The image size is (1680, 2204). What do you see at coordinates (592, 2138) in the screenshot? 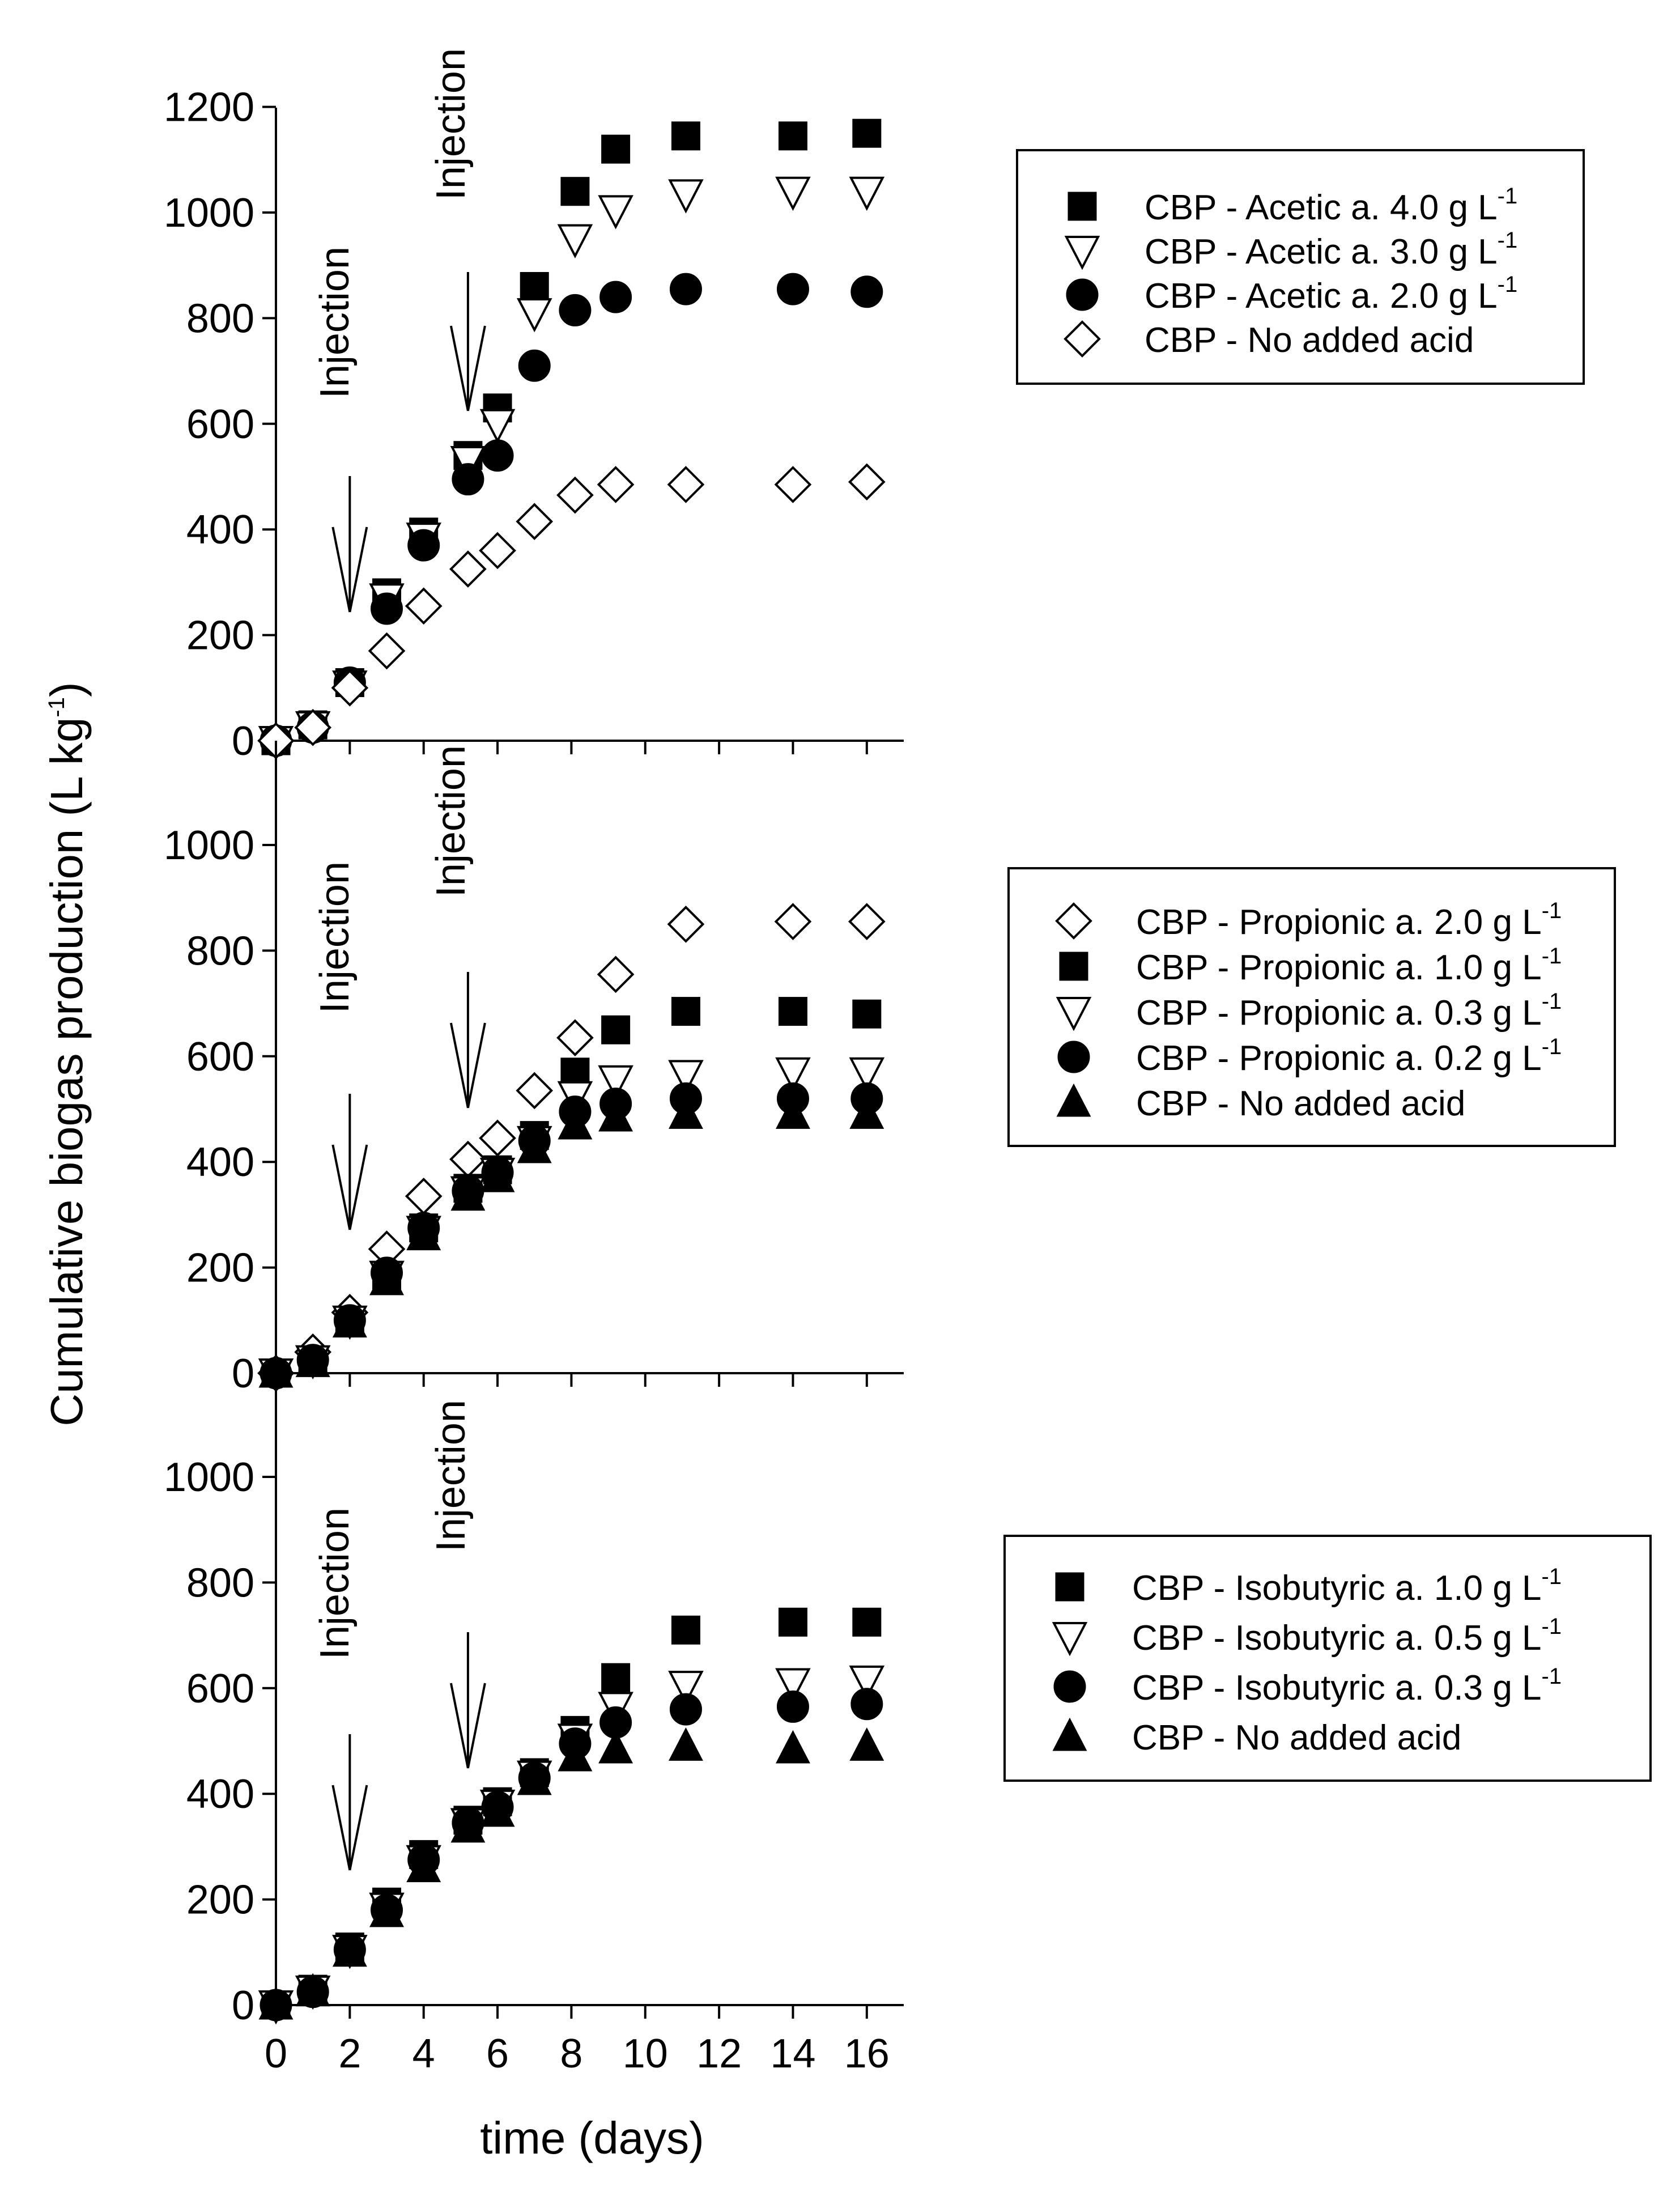
I see `x-axis-title: time (days)` at bounding box center [592, 2138].